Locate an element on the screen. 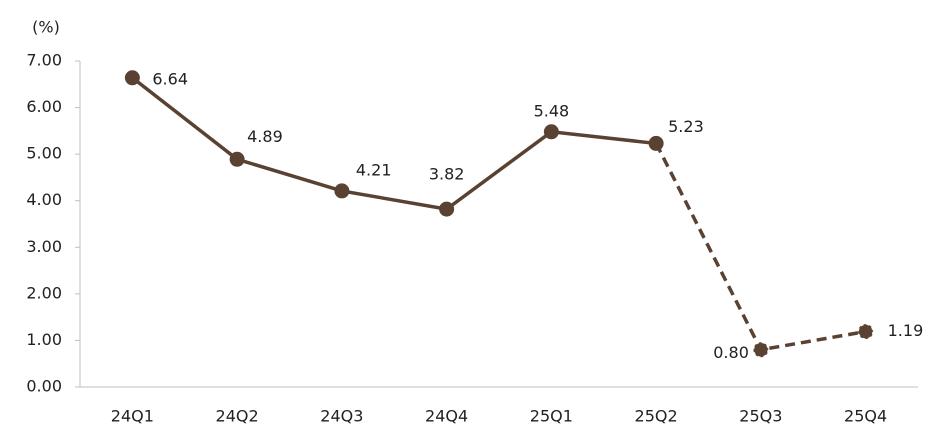 The width and height of the screenshot is (952, 440). data-label: 5.23 is located at coordinates (686, 126).